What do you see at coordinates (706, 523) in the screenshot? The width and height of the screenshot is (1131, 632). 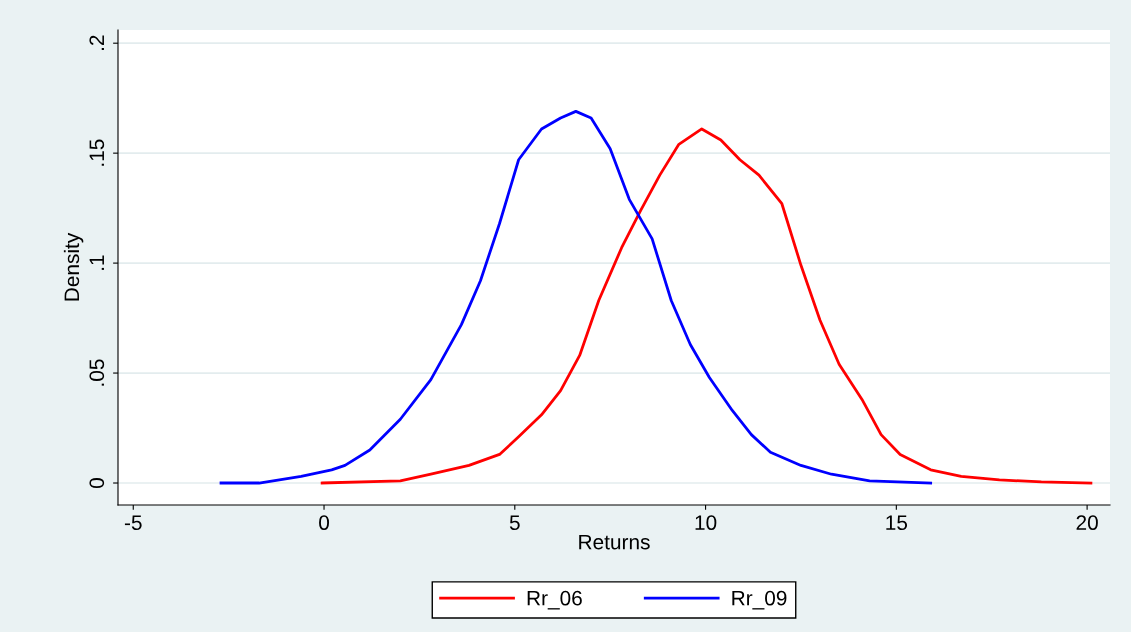 I see `x-tick-label: 10` at bounding box center [706, 523].